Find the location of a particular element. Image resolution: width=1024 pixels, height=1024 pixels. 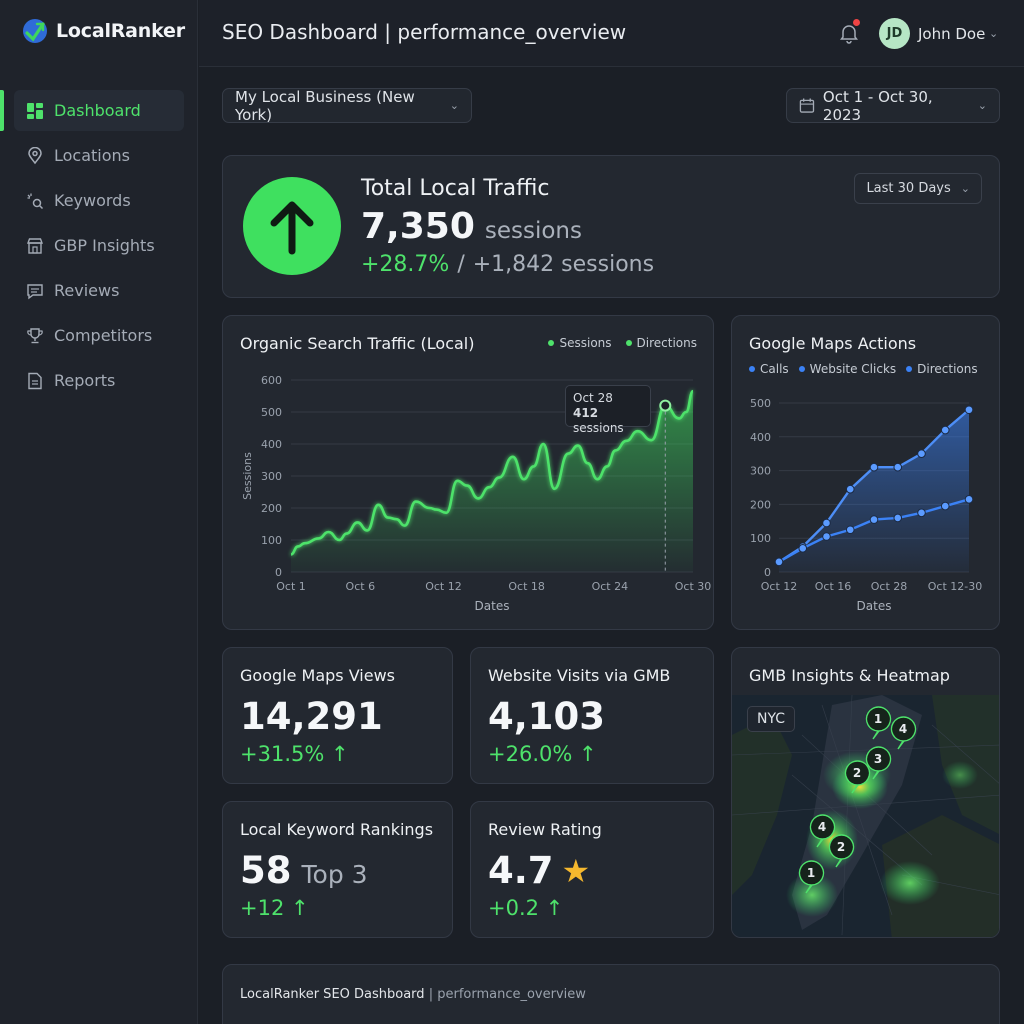

x-tick-label: Oct 30 is located at coordinates (693, 586).